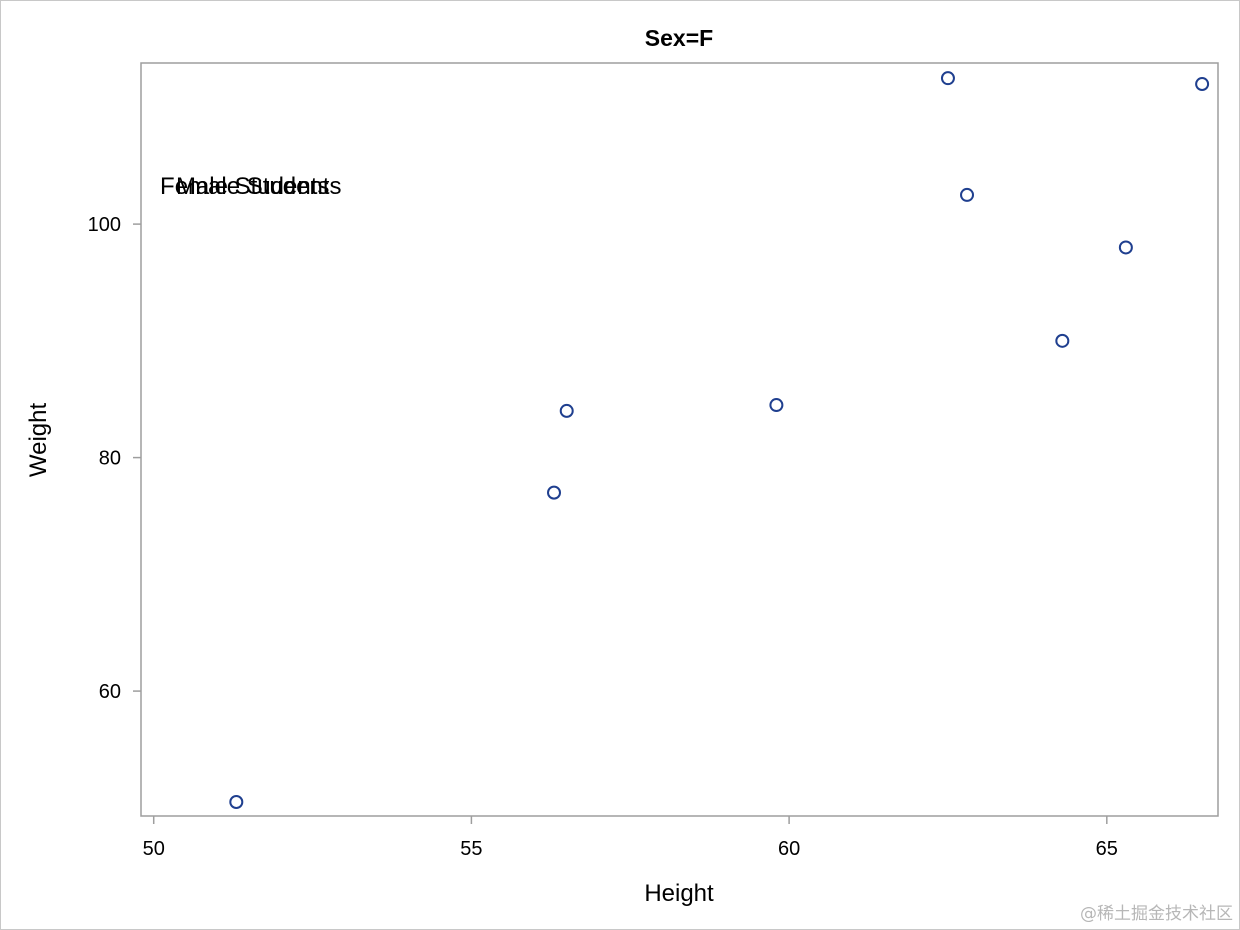  What do you see at coordinates (110, 692) in the screenshot?
I see `y-tick-label: 60` at bounding box center [110, 692].